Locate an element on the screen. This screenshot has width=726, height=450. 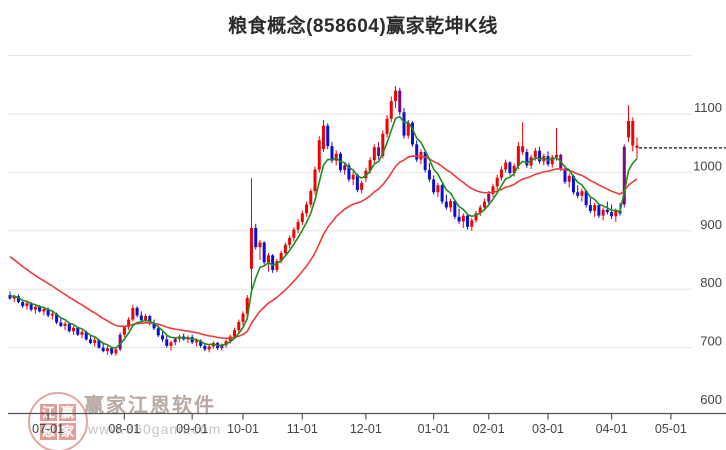
x-axis-label: 10-01 is located at coordinates (243, 429).